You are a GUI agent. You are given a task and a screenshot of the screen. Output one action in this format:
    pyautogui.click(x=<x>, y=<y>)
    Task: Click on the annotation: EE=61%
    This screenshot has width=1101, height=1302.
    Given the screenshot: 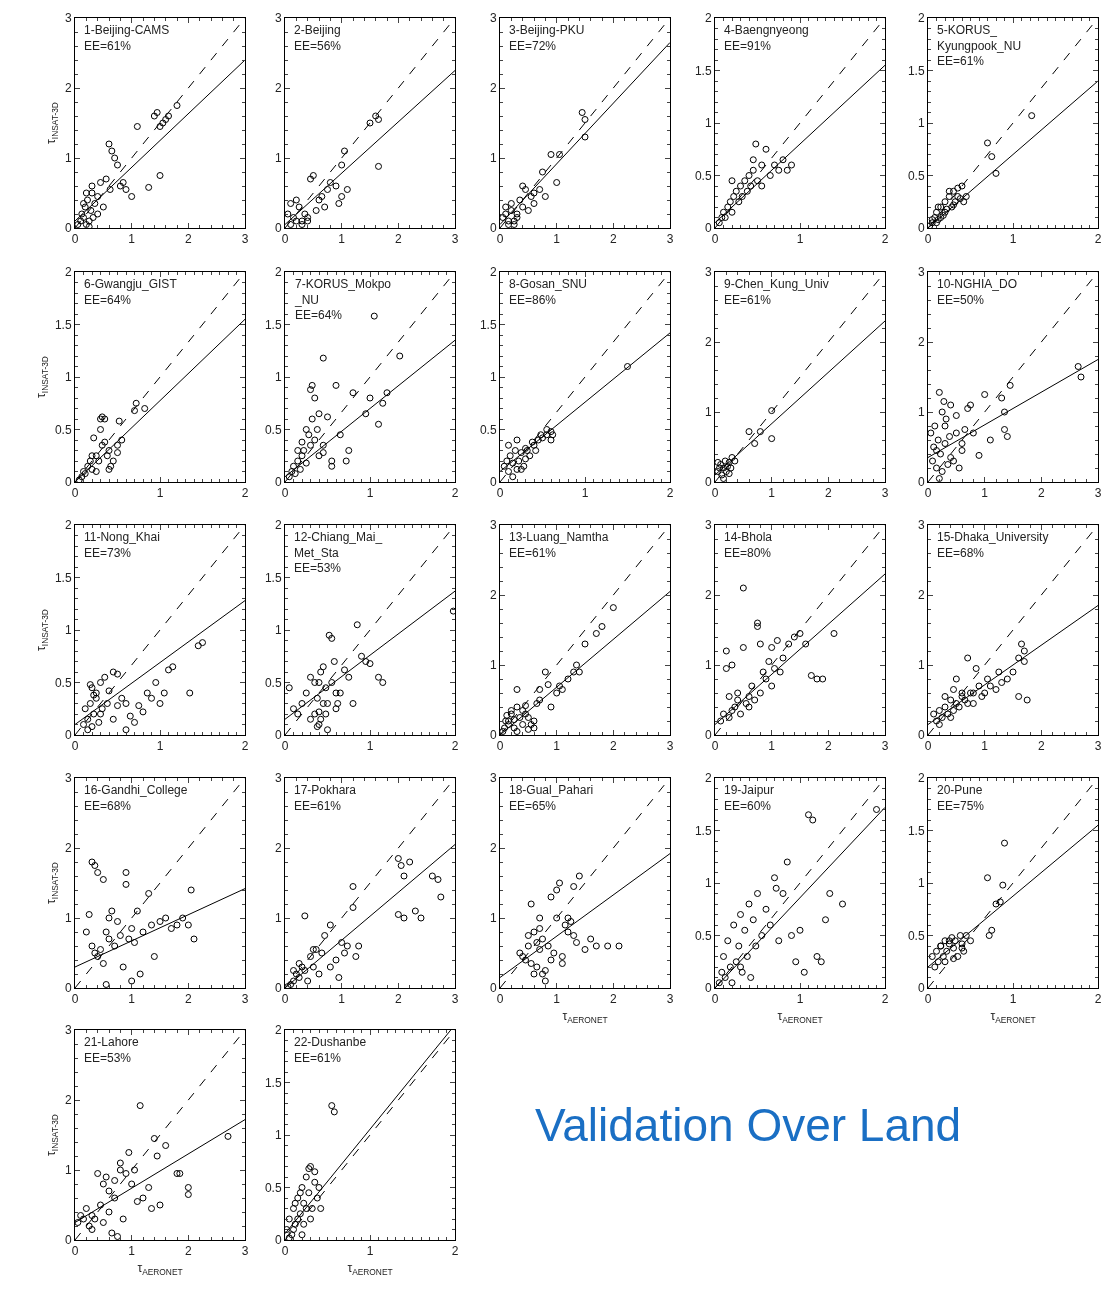 What is the action you would take?
    pyautogui.click(x=318, y=805)
    